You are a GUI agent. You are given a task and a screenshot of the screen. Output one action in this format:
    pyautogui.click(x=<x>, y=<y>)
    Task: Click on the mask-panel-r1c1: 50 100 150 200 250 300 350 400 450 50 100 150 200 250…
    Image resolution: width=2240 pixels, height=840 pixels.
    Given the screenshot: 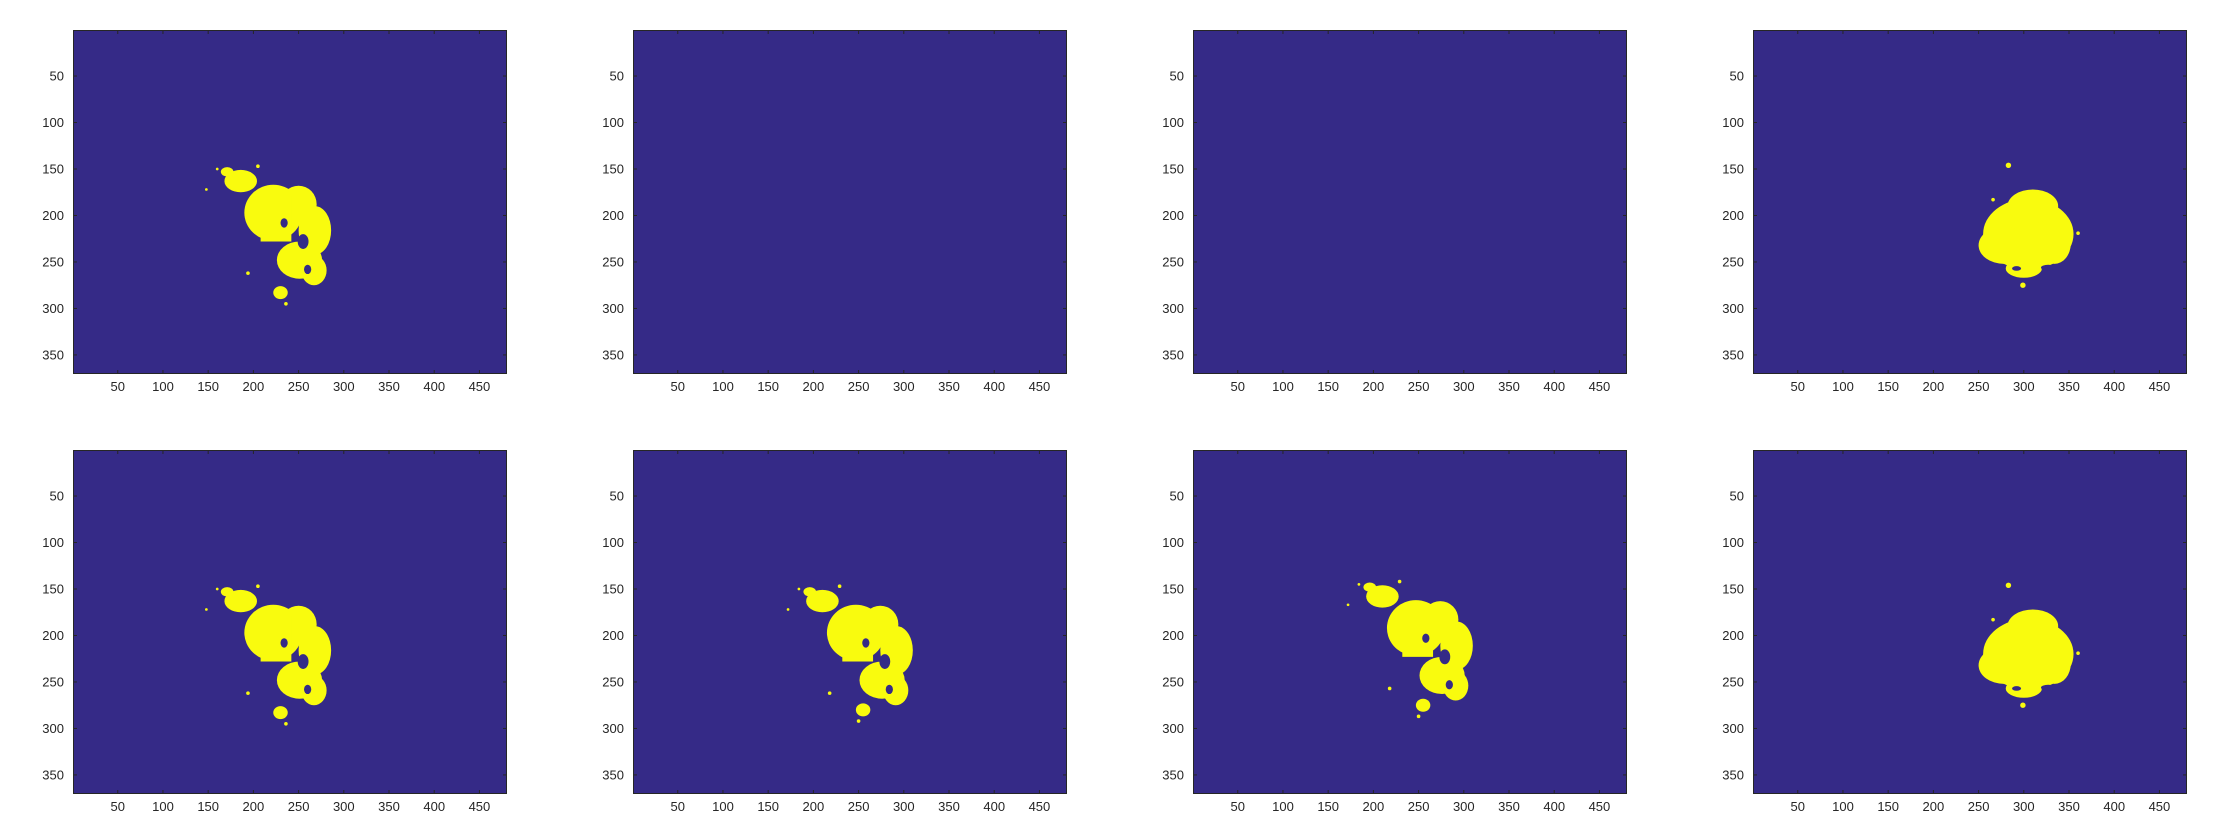 What is the action you would take?
    pyautogui.click(x=274, y=212)
    